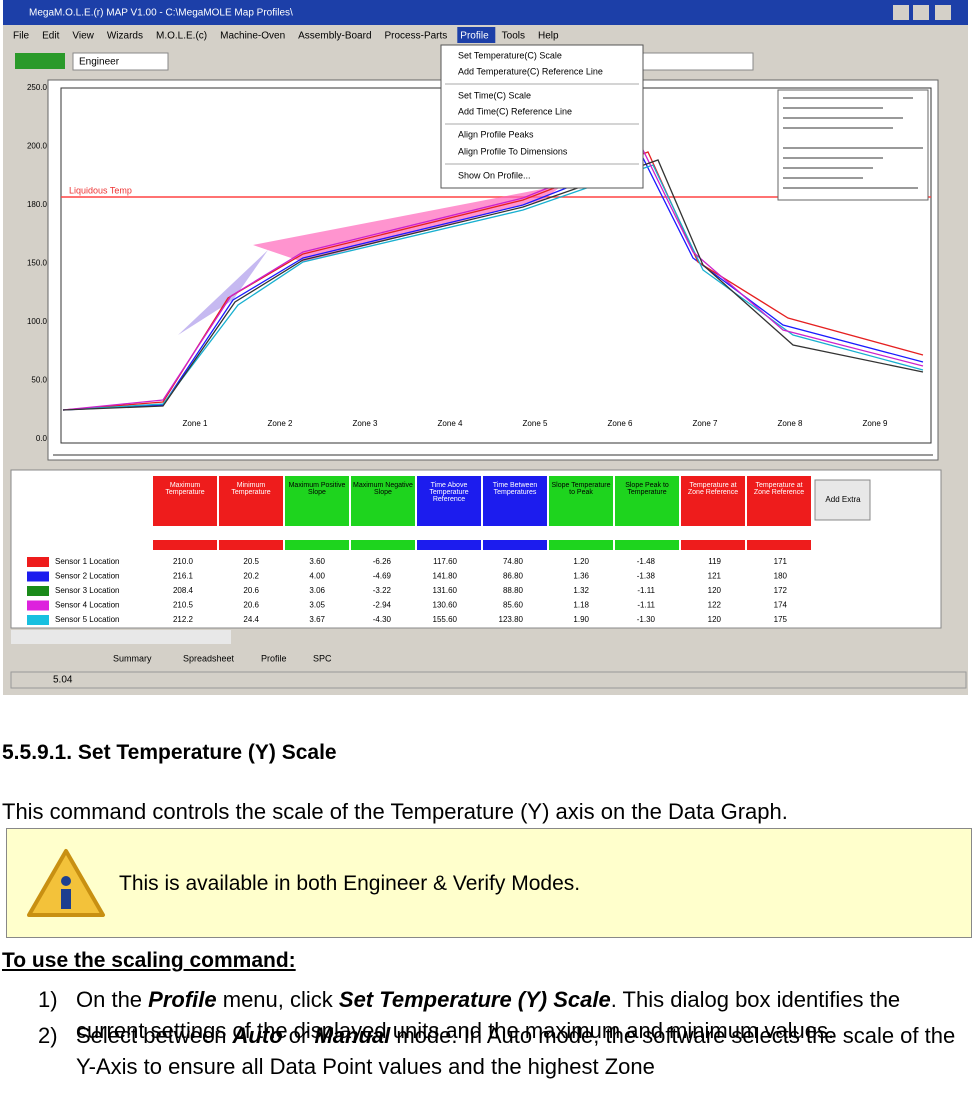 Image resolution: width=974 pixels, height=1105 pixels. I want to click on cell: 210.5, so click(183, 605).